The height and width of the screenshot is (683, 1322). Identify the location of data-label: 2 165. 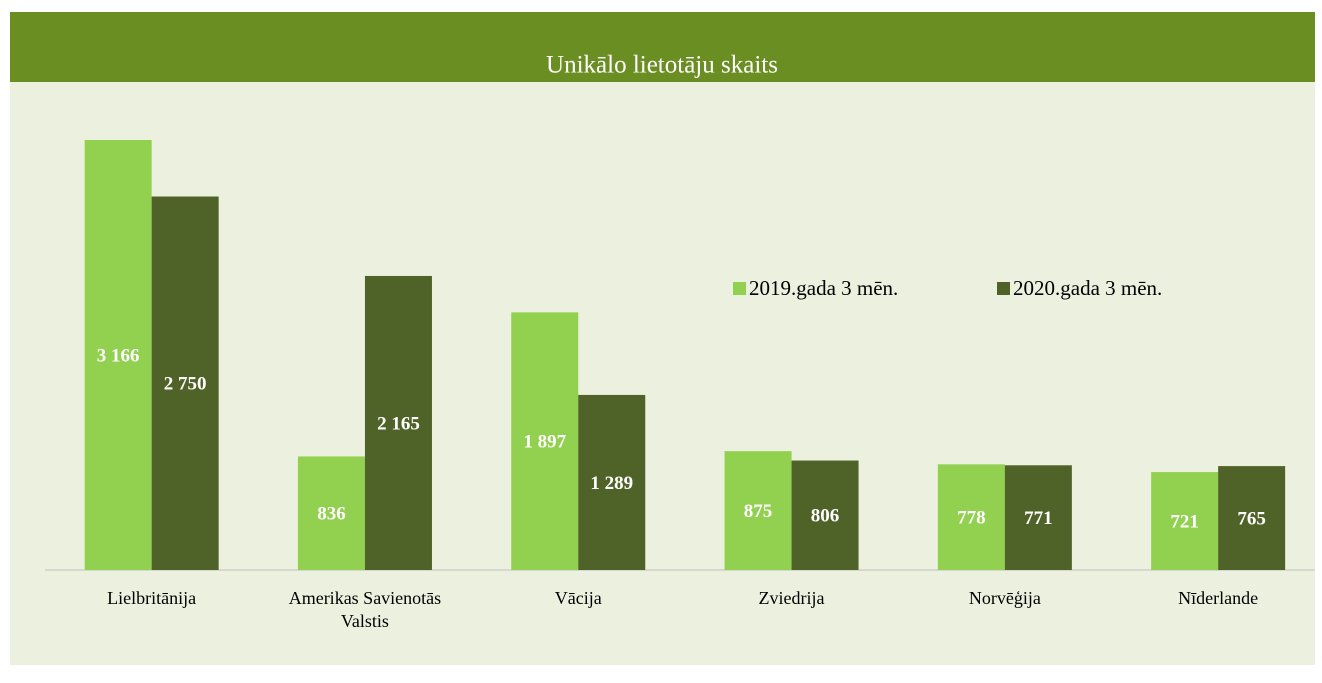
(398, 423).